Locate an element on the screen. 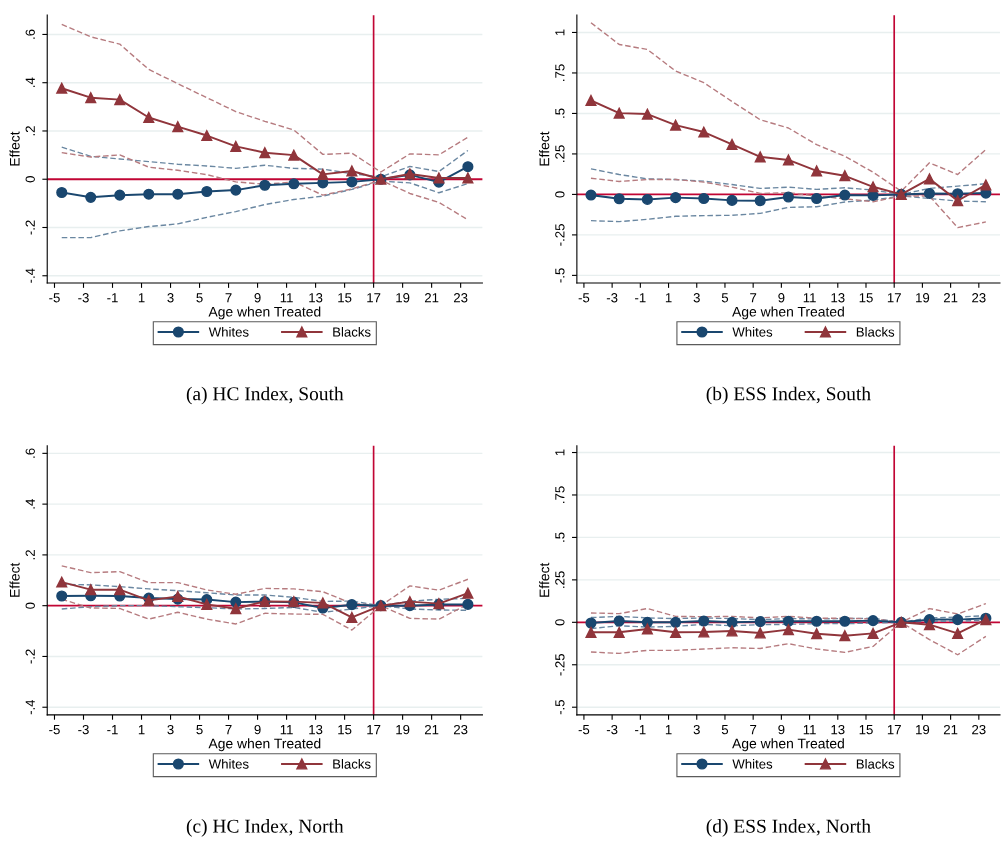  text: (d) ESS Index, North is located at coordinates (788, 828).